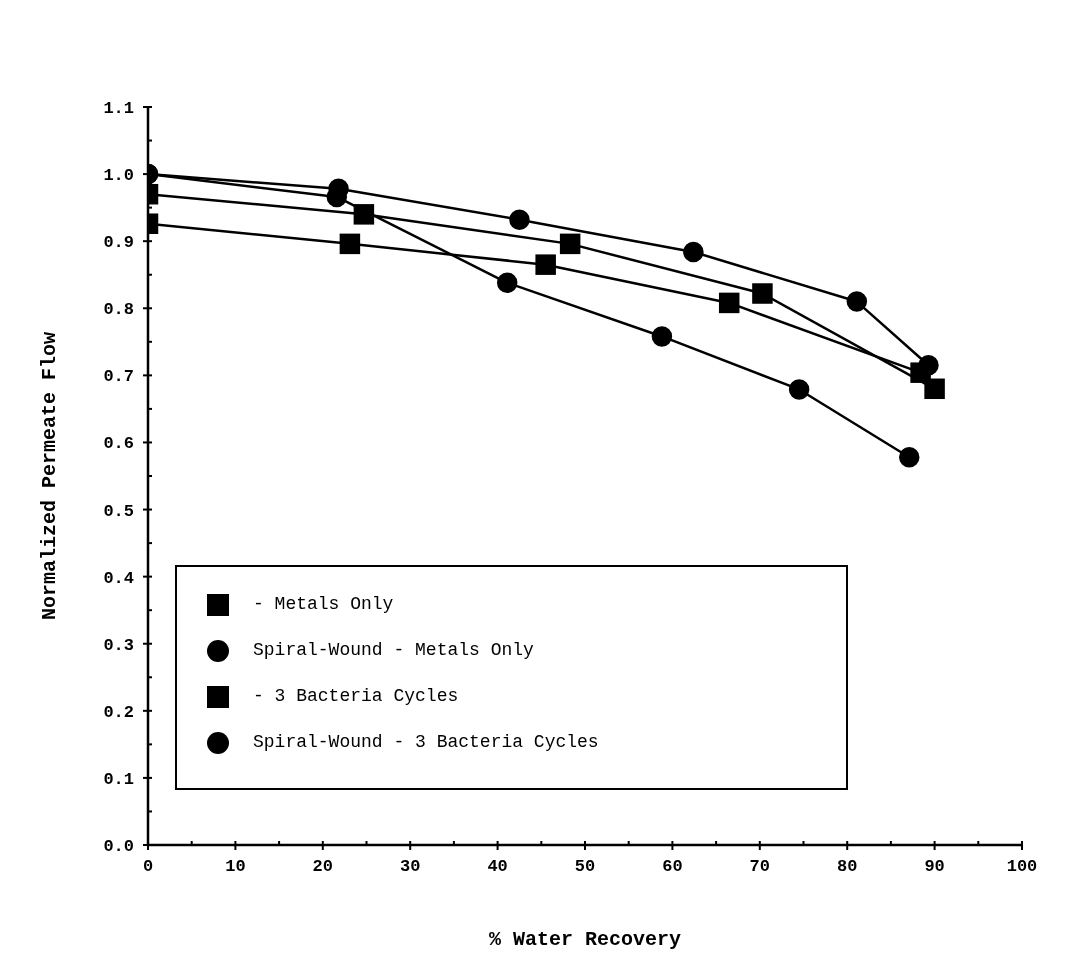 The width and height of the screenshot is (1076, 971). What do you see at coordinates (118, 243) in the screenshot?
I see `y-tick-label: 0.9` at bounding box center [118, 243].